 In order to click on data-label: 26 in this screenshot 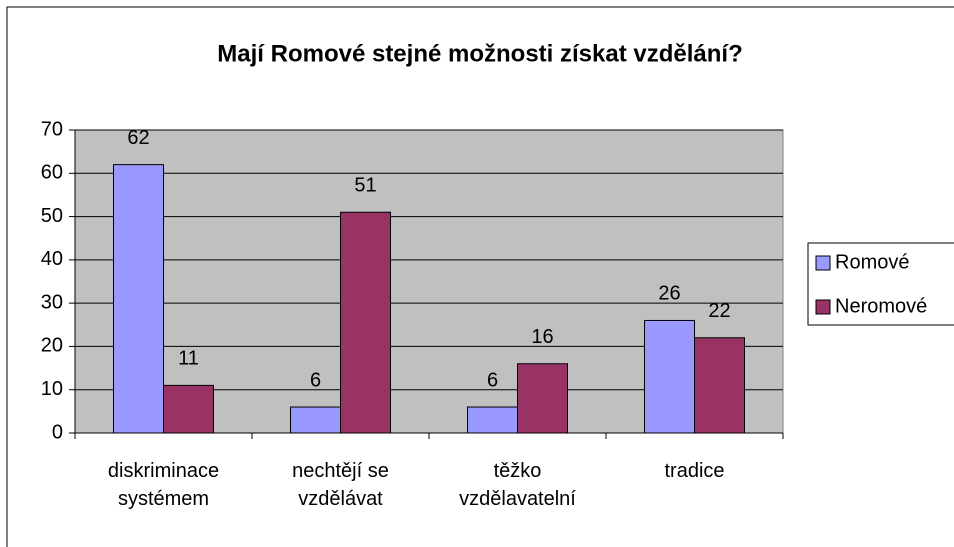, I will do `click(669, 294)`.